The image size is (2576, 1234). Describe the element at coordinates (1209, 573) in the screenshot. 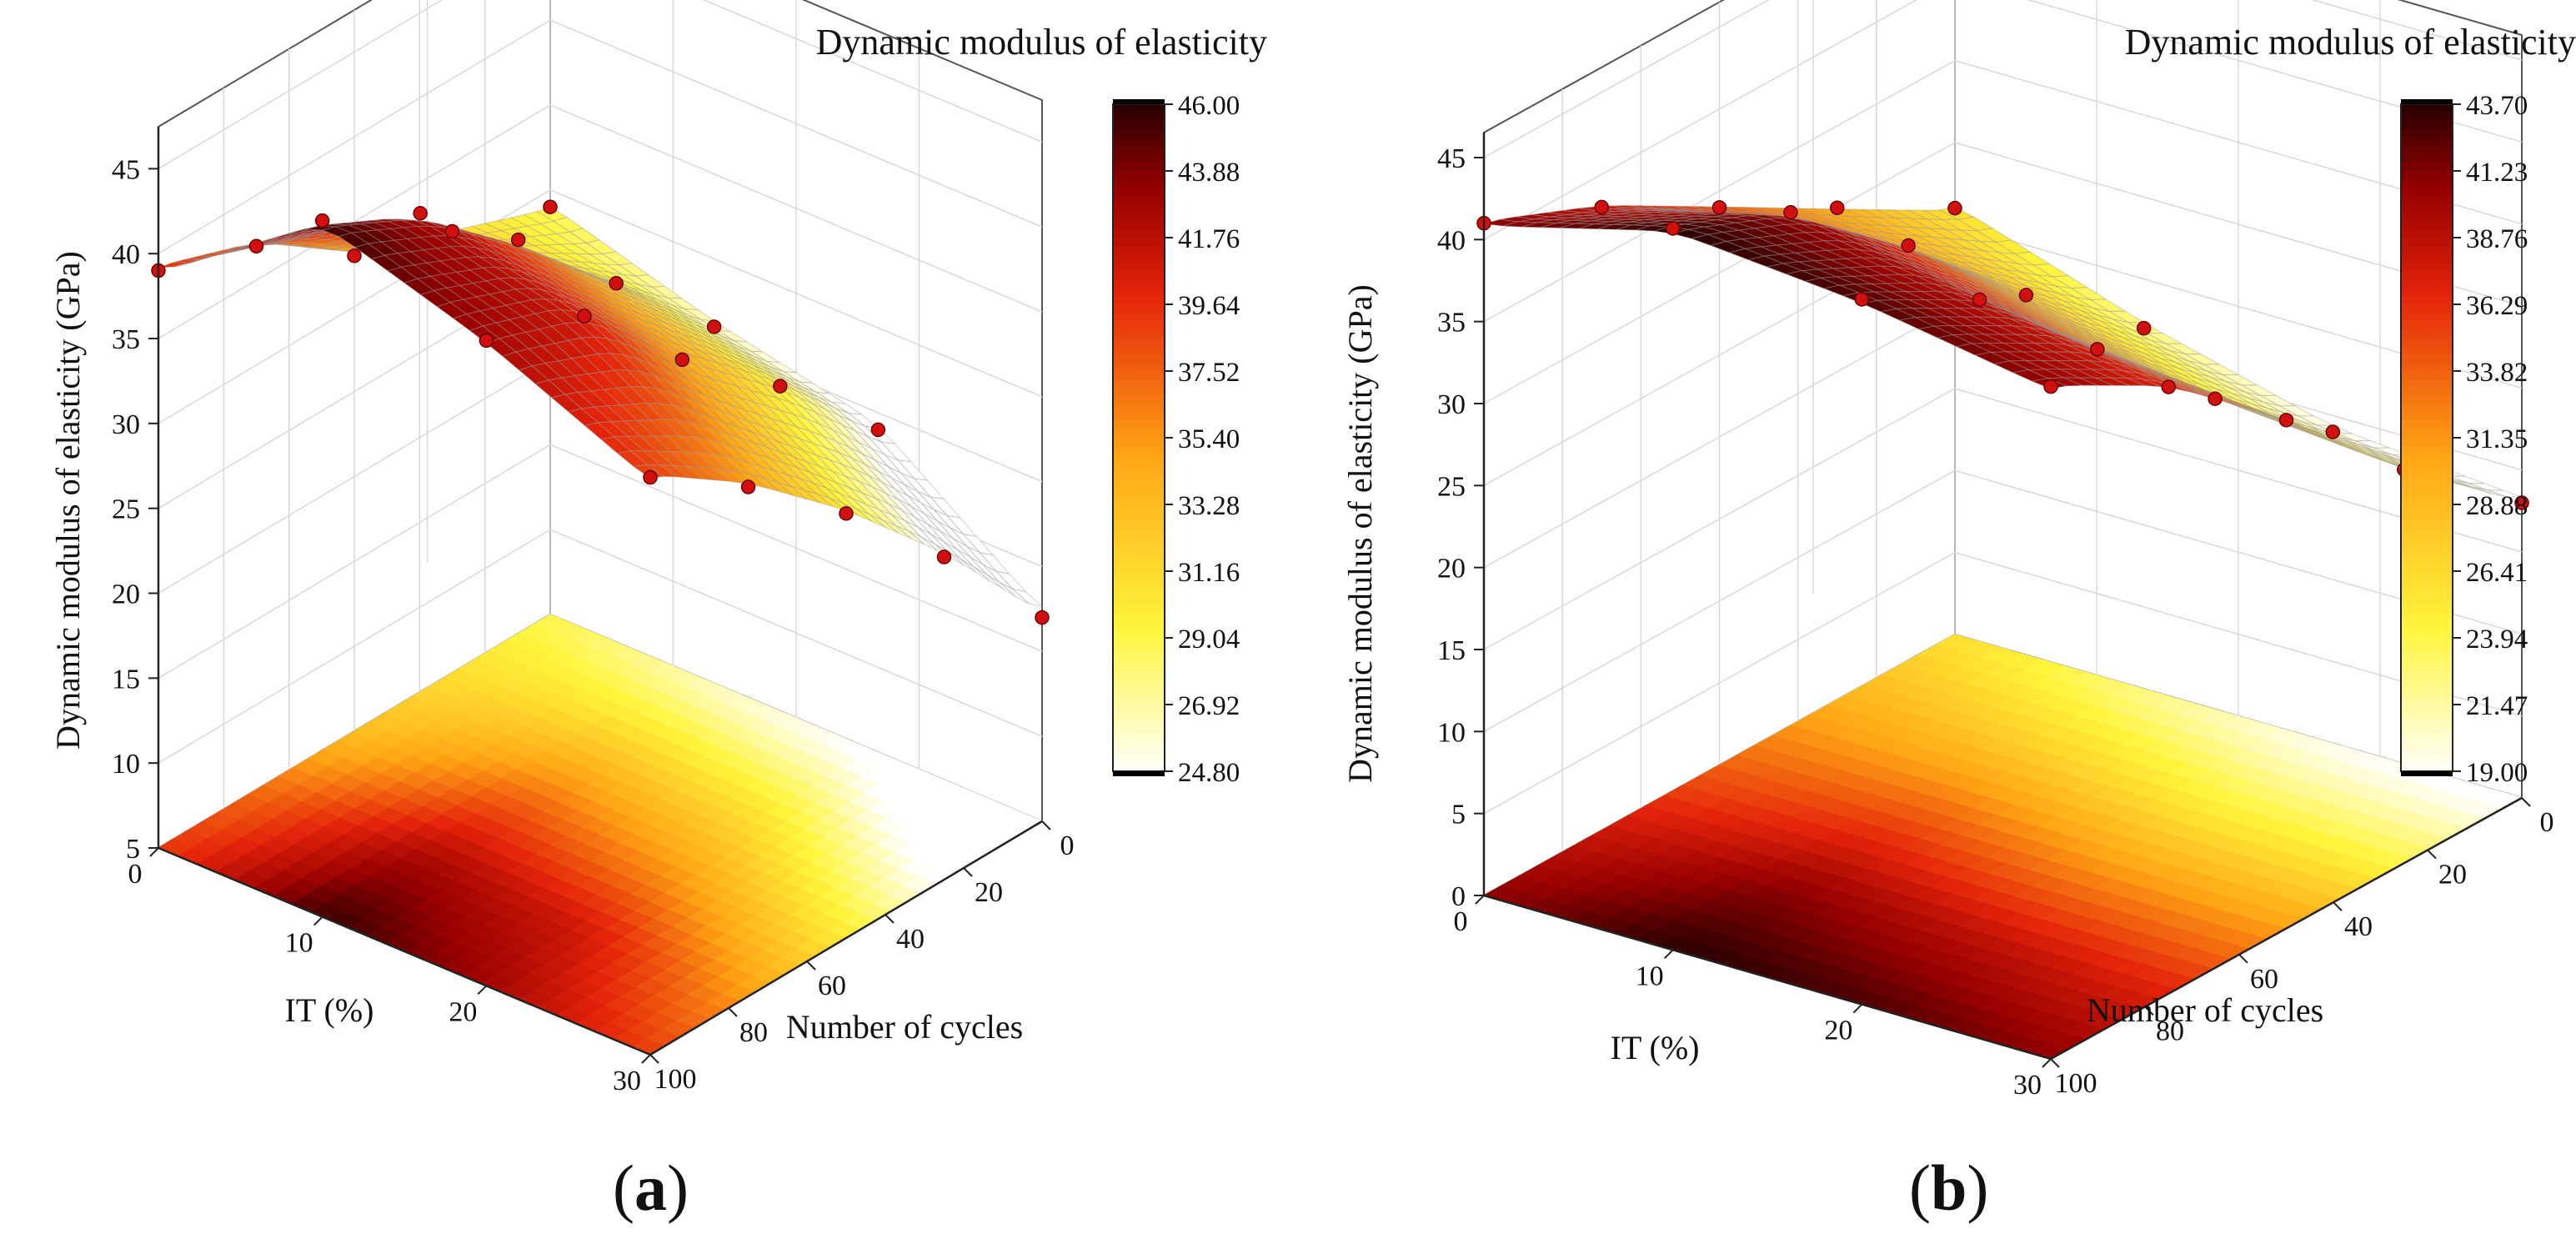

I see `colorbar-tick-label: 31.16` at that location.